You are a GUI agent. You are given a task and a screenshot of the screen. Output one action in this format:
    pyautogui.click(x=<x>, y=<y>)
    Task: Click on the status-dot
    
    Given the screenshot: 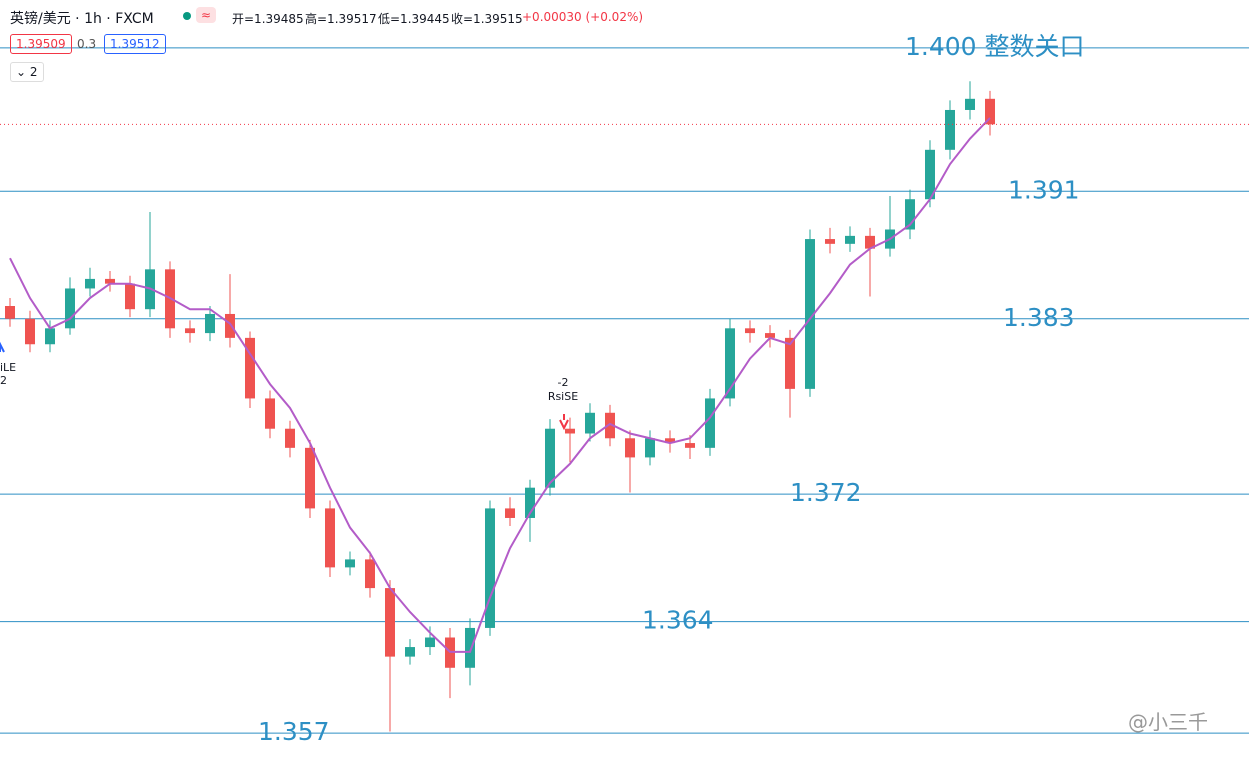 What is the action you would take?
    pyautogui.click(x=187, y=16)
    